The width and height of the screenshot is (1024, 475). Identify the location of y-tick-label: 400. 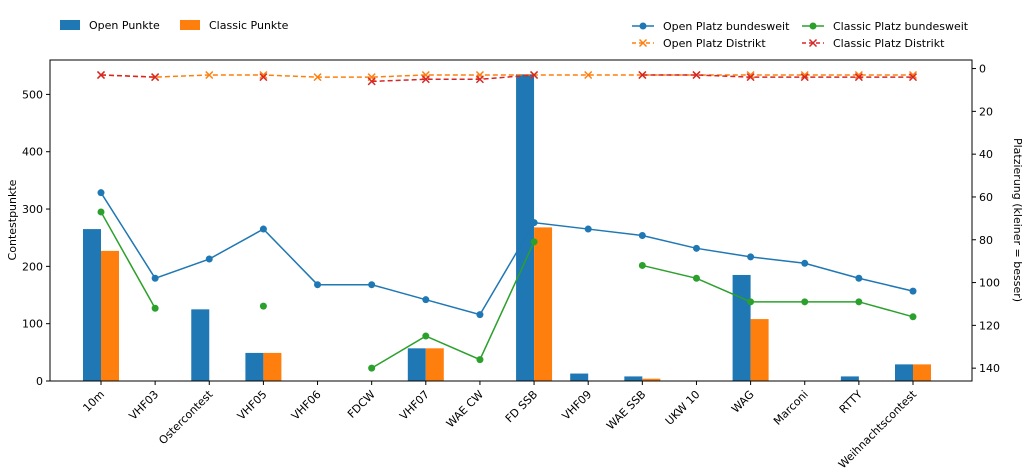
(32, 152).